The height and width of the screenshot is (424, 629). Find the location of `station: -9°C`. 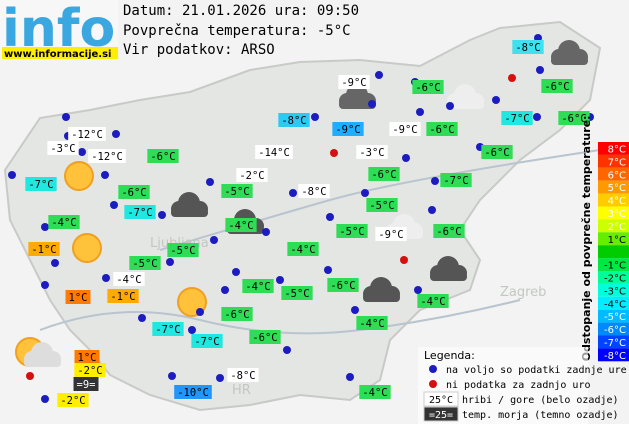

station: -9°C is located at coordinates (348, 129).